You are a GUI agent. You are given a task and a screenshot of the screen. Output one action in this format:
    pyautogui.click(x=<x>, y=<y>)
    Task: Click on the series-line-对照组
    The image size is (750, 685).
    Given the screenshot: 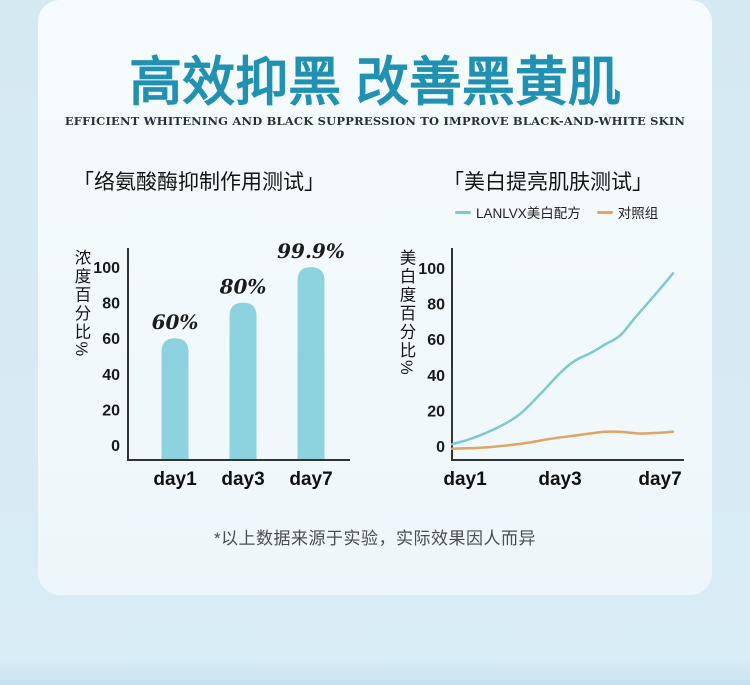 What is the action you would take?
    pyautogui.click(x=562, y=440)
    